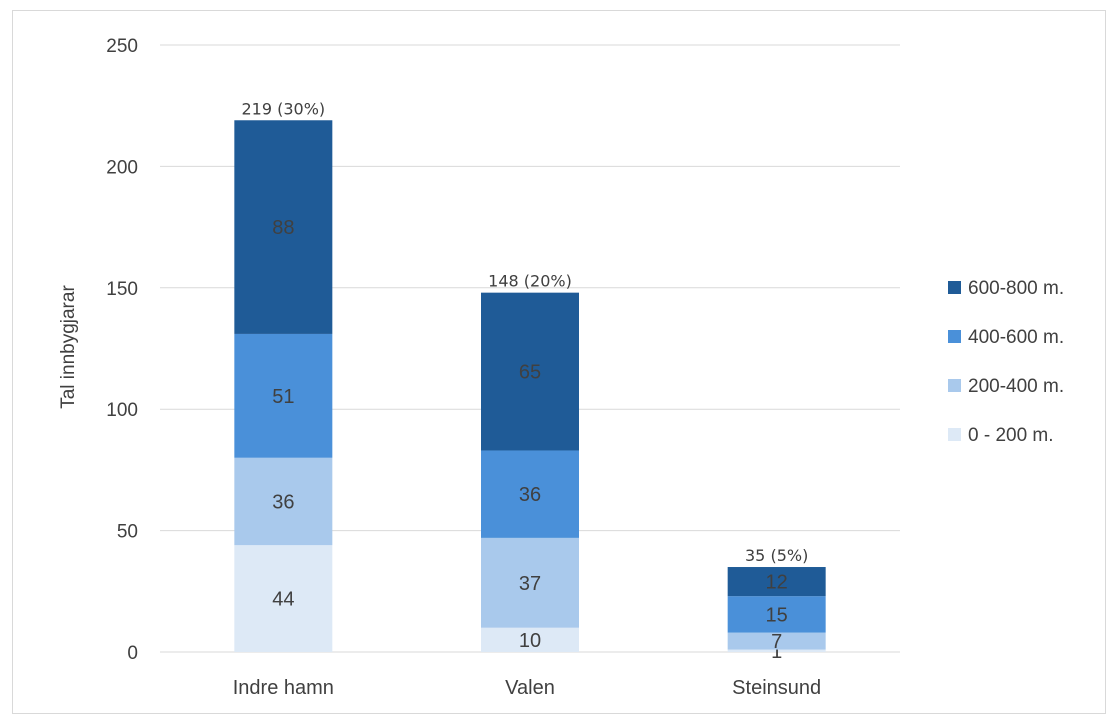 The height and width of the screenshot is (718, 1119). Describe the element at coordinates (776, 688) in the screenshot. I see `x-category-label: Steinsund` at that location.